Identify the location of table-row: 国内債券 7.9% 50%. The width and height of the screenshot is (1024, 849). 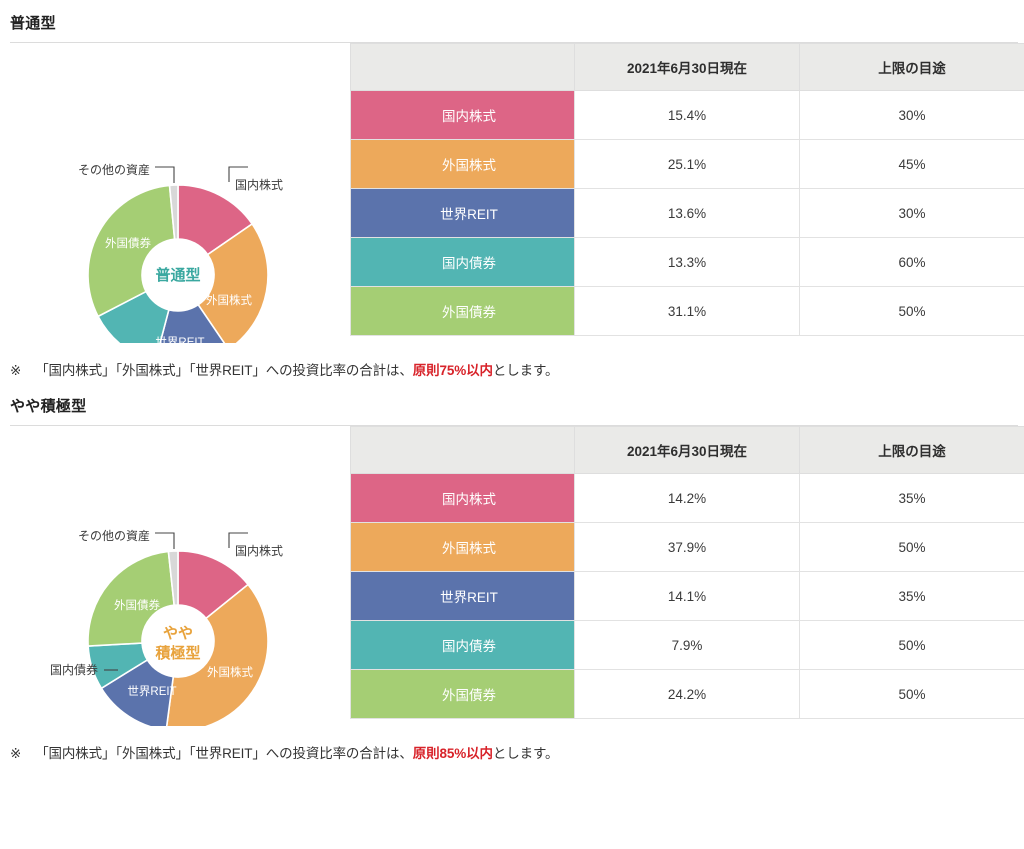
(687, 645).